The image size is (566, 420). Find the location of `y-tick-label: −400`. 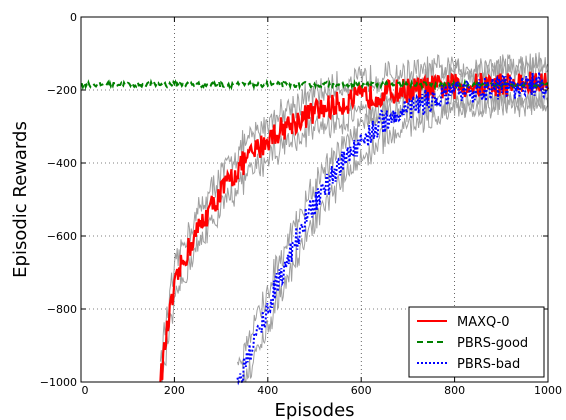

y-tick-label: −400 is located at coordinates (62, 163).